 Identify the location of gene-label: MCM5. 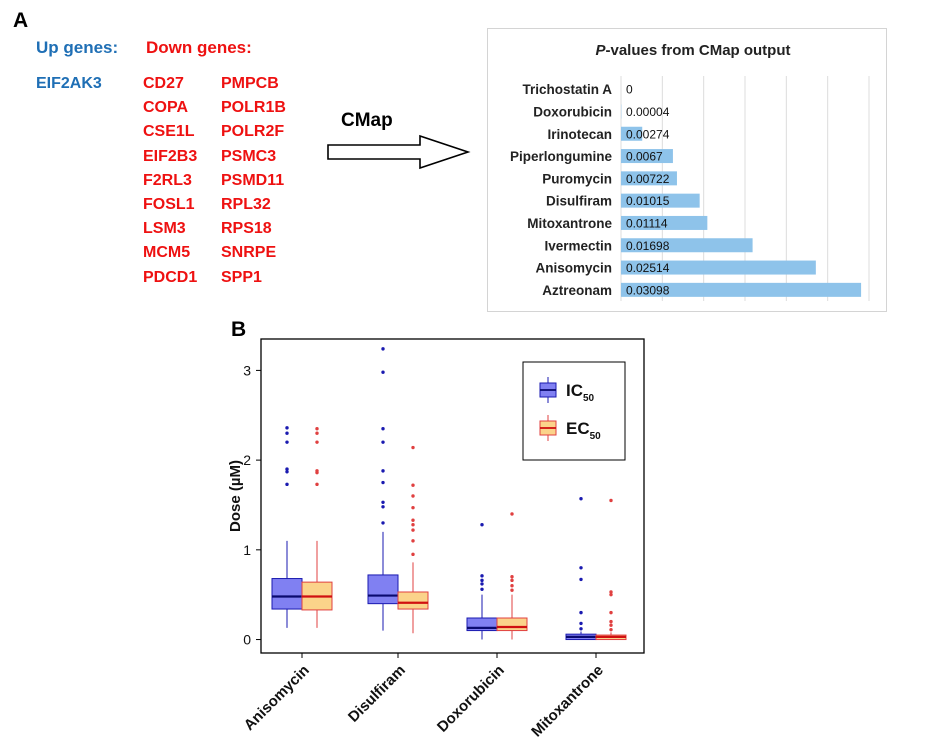
(167, 253).